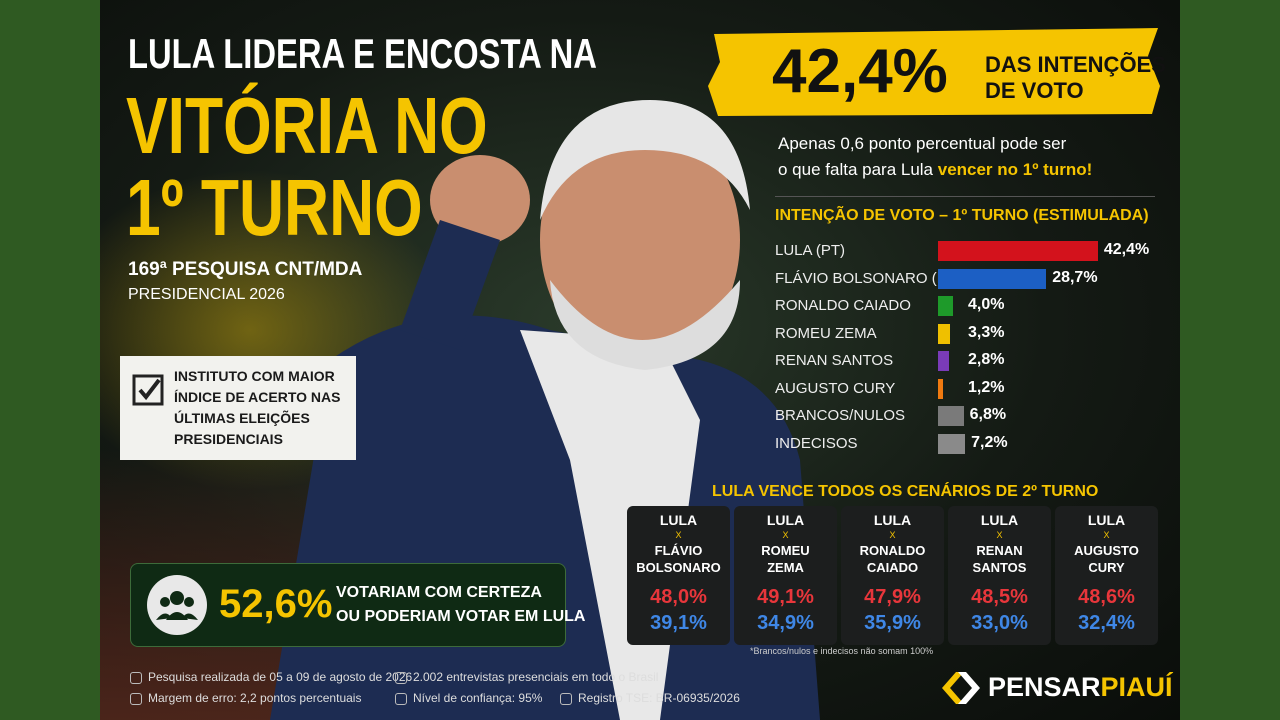 This screenshot has width=1280, height=720. Describe the element at coordinates (922, 143) in the screenshot. I see `note: Apenas 0,6 ponto percentual pode ser` at that location.